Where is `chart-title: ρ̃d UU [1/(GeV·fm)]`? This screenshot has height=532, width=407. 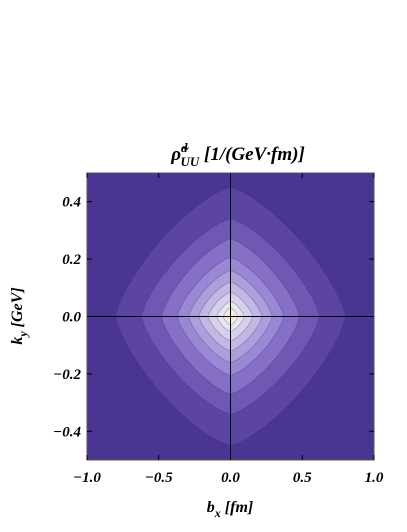 chart-title: ρ̃d UU [1/(GeV·fm)] is located at coordinates (237, 154).